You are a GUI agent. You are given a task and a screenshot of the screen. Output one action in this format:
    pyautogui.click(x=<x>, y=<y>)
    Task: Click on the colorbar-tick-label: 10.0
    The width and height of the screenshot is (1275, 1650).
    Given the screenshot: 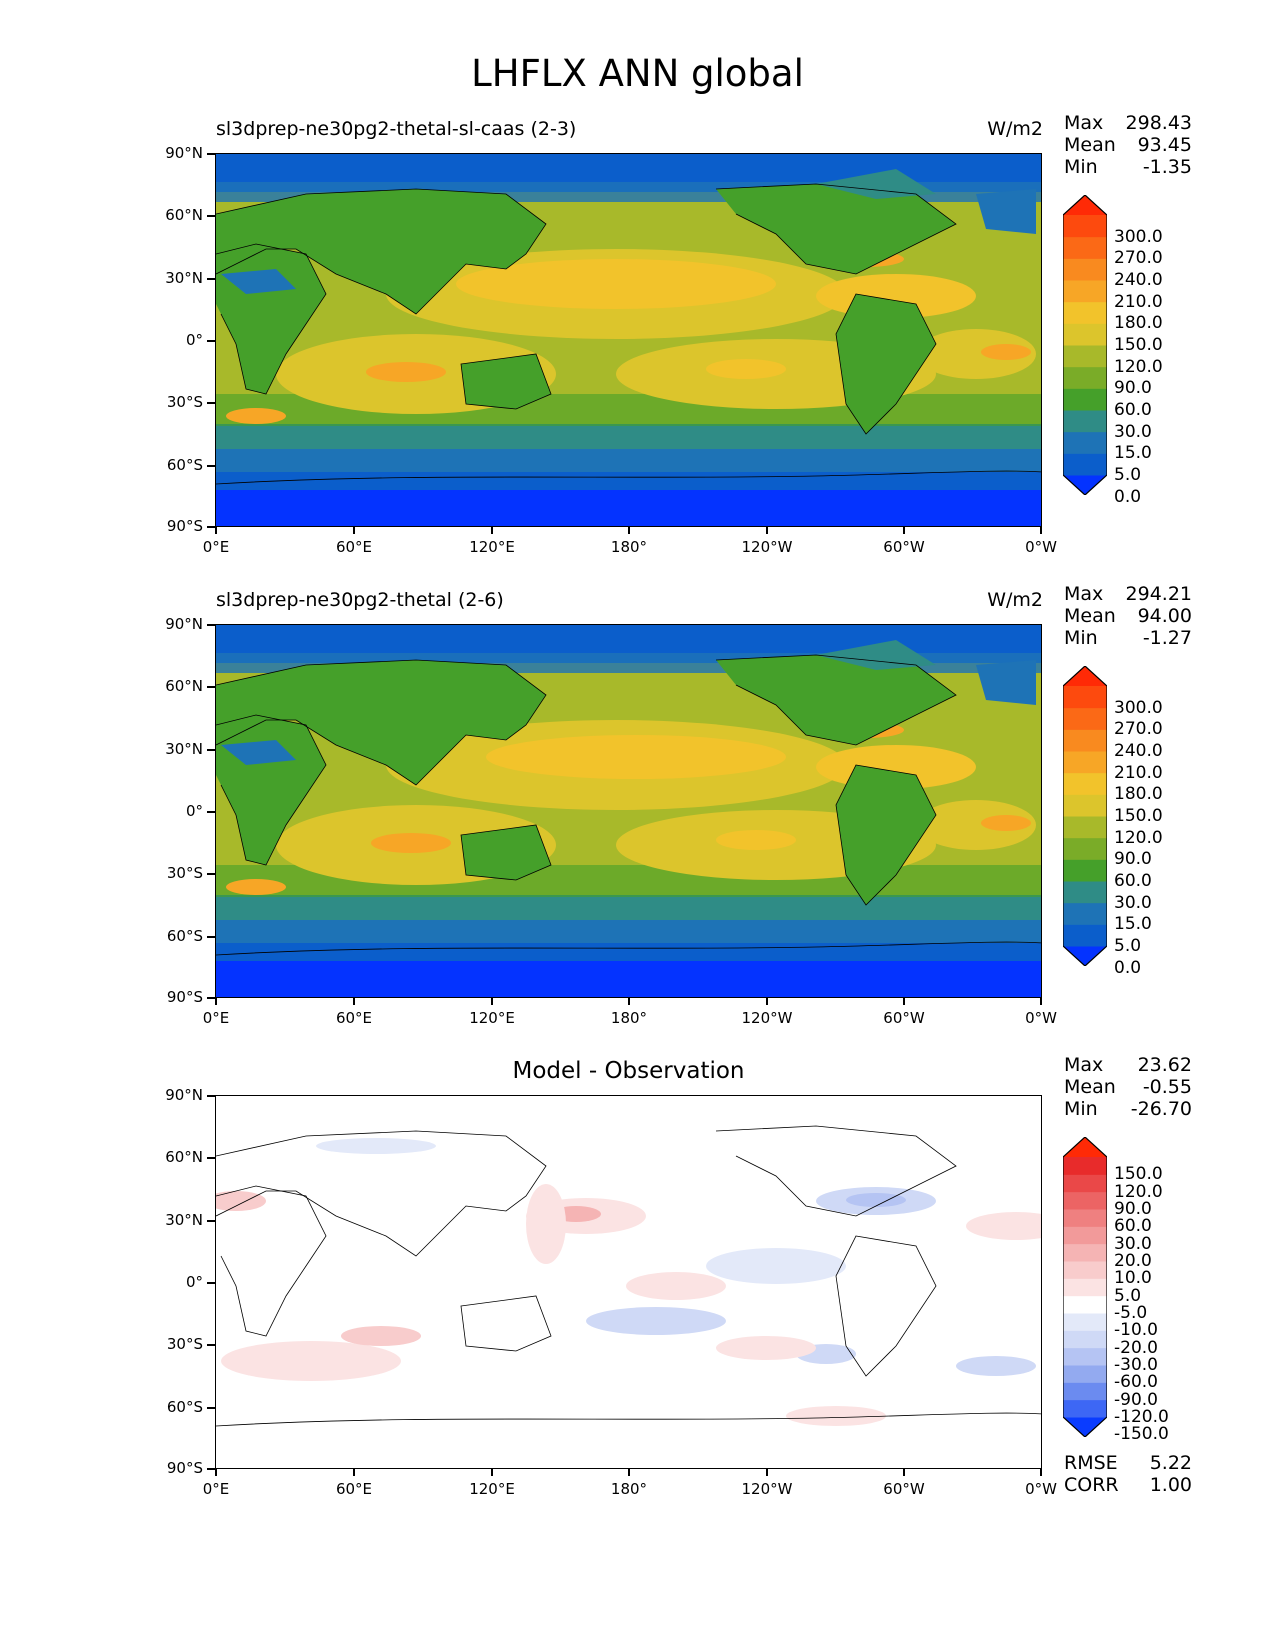 What is the action you would take?
    pyautogui.click(x=1133, y=1278)
    